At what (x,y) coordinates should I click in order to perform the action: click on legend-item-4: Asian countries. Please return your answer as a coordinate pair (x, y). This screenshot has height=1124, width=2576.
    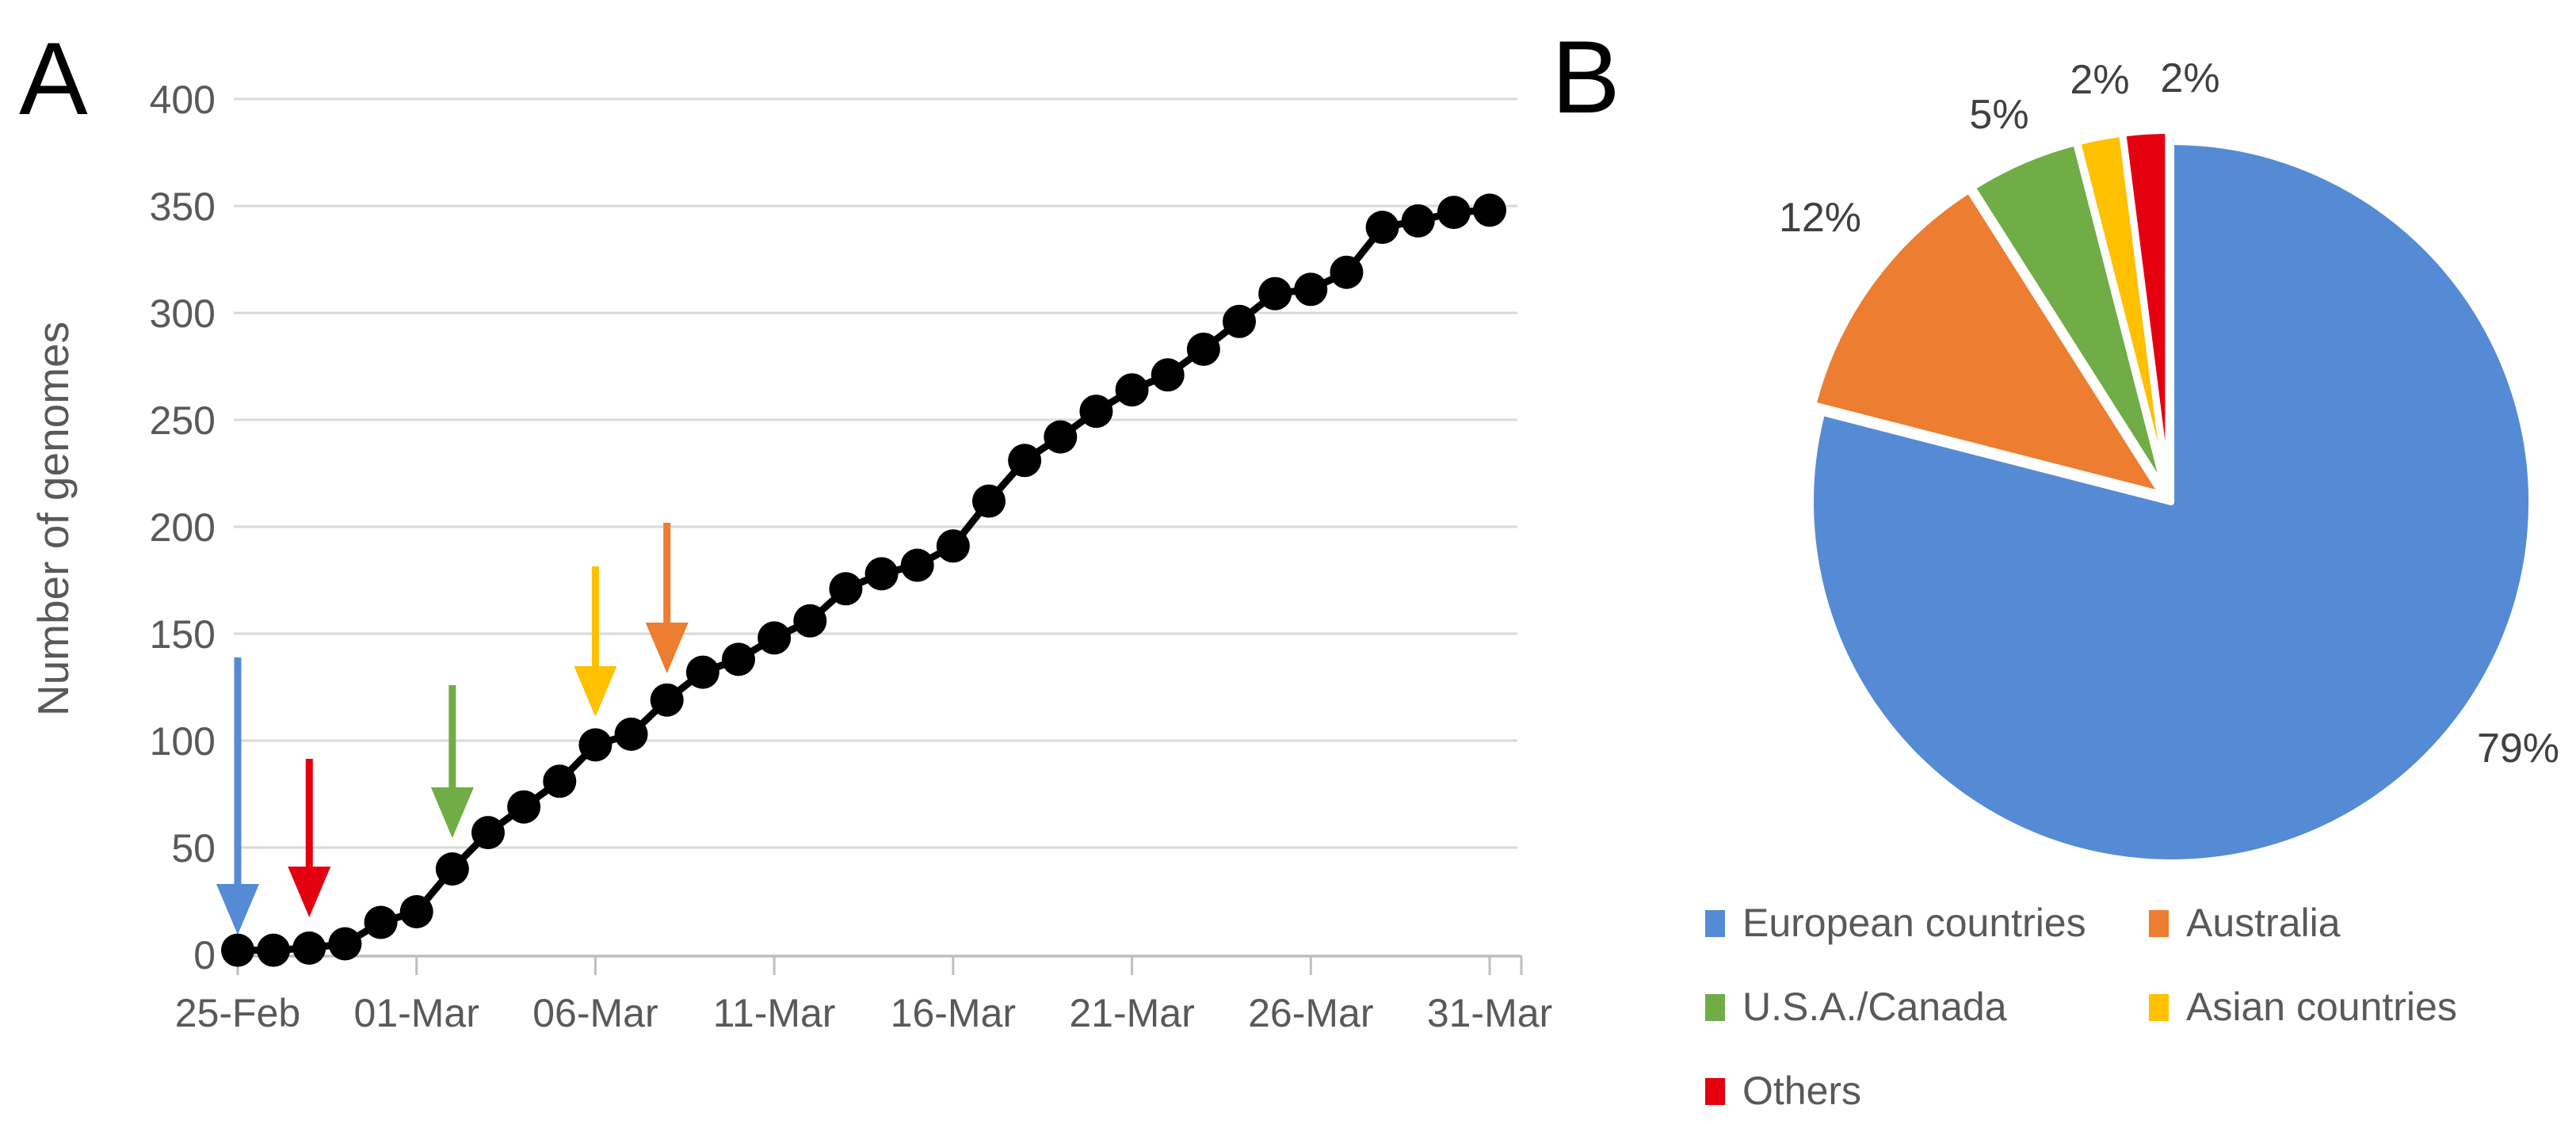
    Looking at the image, I should click on (2361, 1007).